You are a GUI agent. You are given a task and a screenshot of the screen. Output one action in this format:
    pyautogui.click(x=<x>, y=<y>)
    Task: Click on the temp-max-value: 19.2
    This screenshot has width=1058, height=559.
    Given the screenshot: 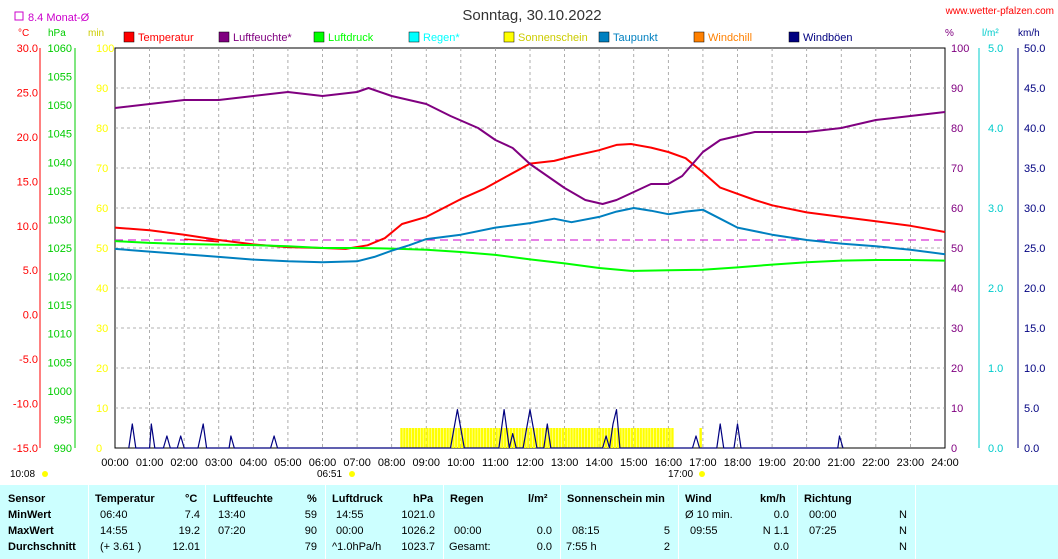 What is the action you would take?
    pyautogui.click(x=189, y=531)
    